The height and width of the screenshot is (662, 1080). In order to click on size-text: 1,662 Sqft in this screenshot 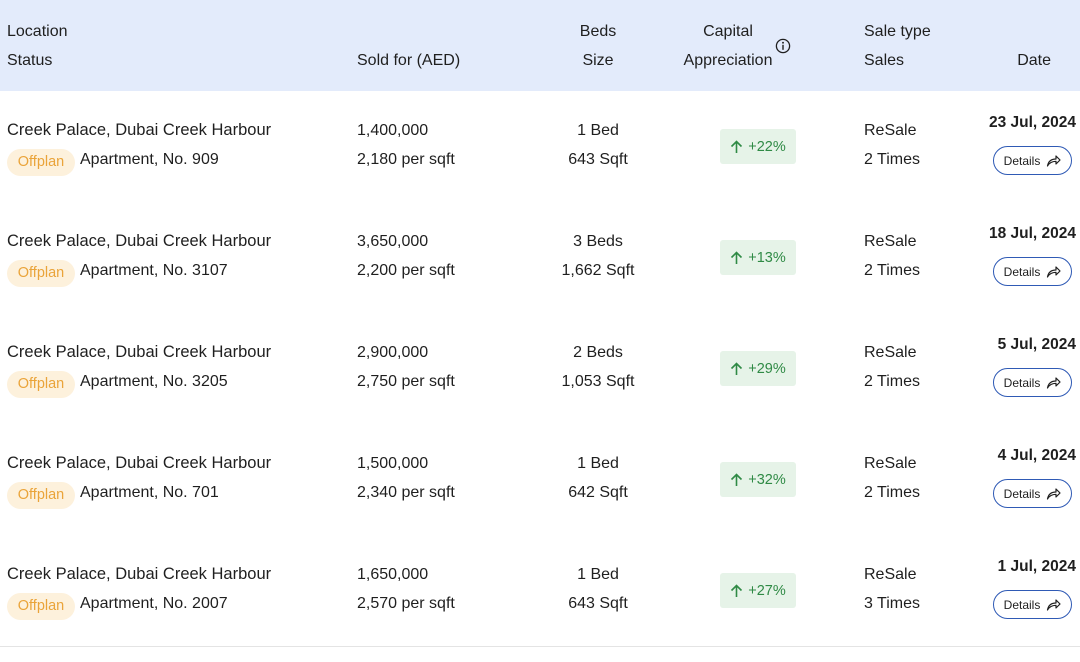, I will do `click(598, 270)`.